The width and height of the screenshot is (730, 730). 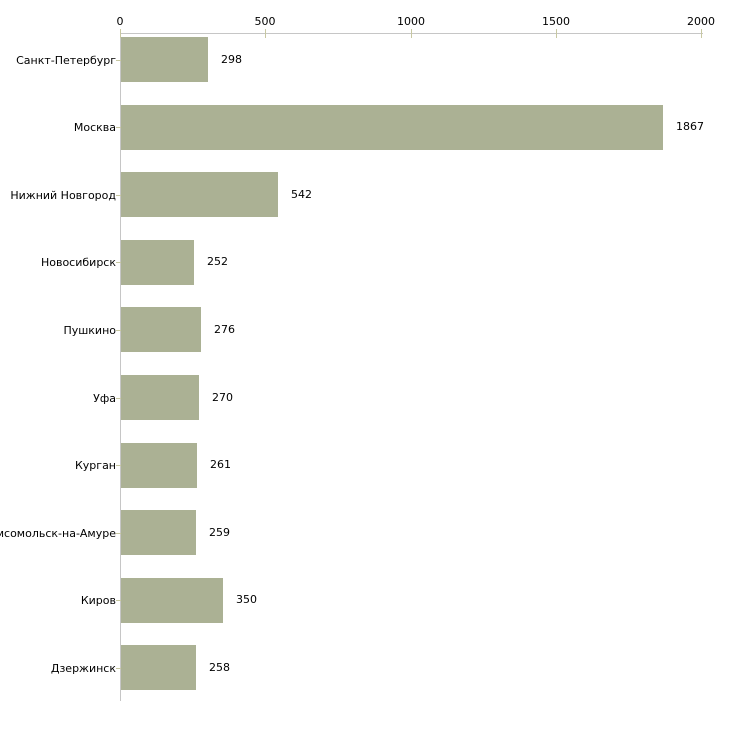 I want to click on value-label: 276, so click(x=224, y=329).